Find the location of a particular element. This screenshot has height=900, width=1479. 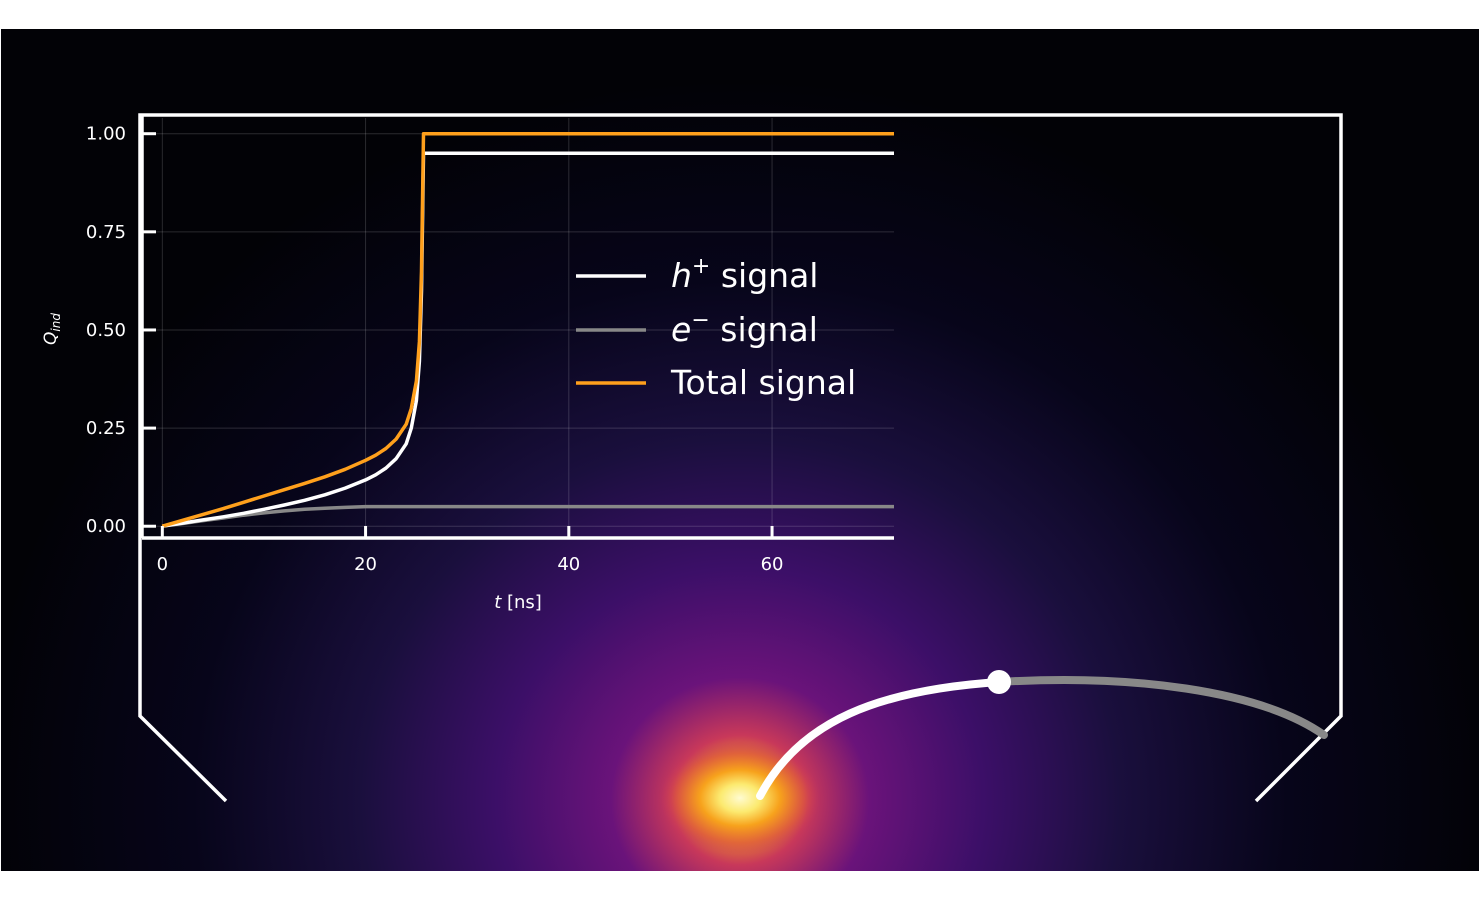

x-tick-label: 40 is located at coordinates (568, 564).